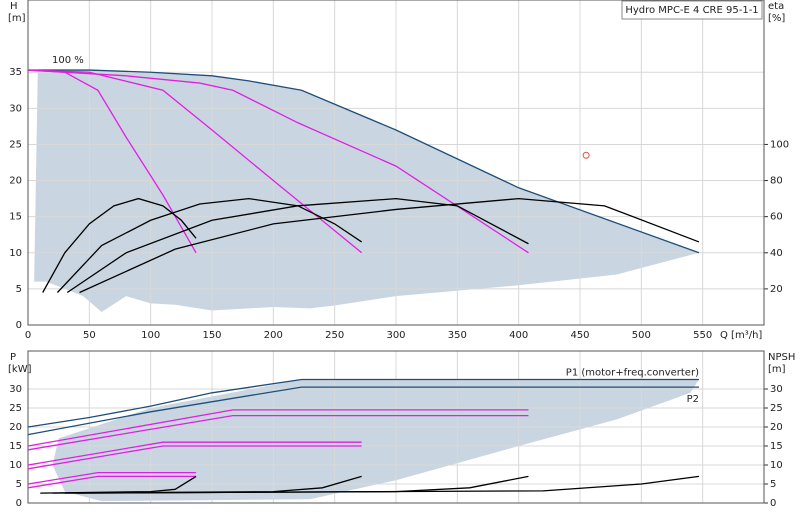 The width and height of the screenshot is (800, 520). I want to click on y2-tick-label: 15, so click(776, 446).